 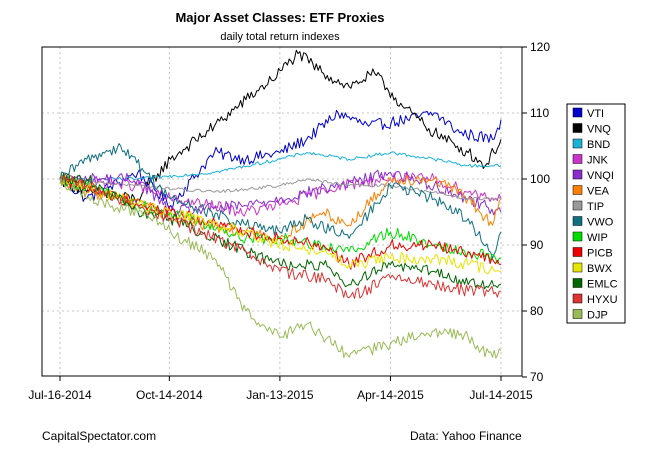 What do you see at coordinates (577, 128) in the screenshot?
I see `legend-swatch-vnq` at bounding box center [577, 128].